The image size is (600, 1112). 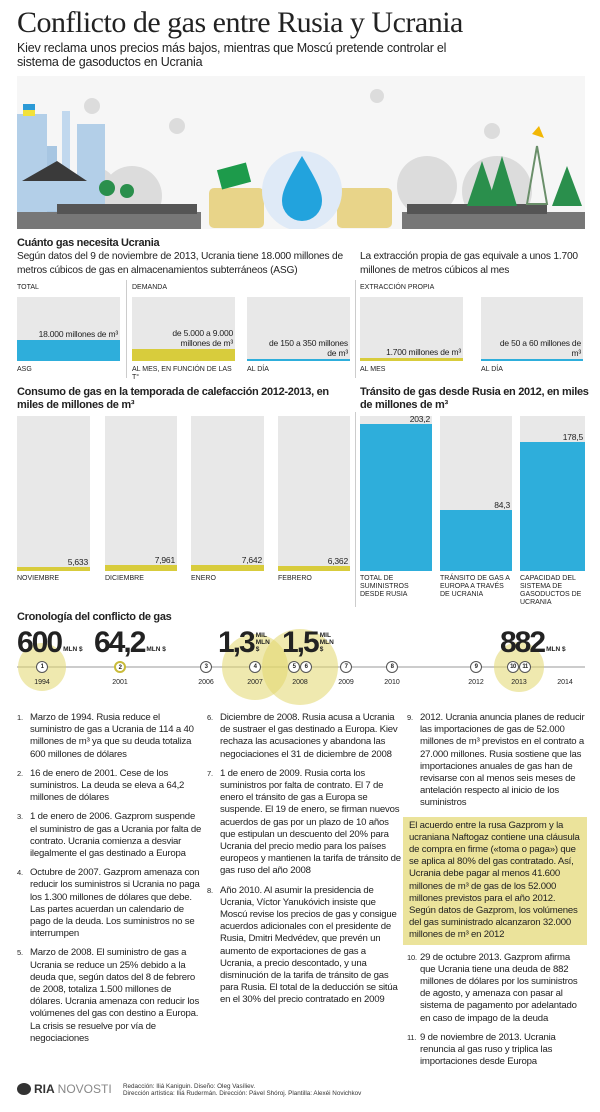 I want to click on need-value: de 50 a 60 millones de m³, so click(x=540, y=348).